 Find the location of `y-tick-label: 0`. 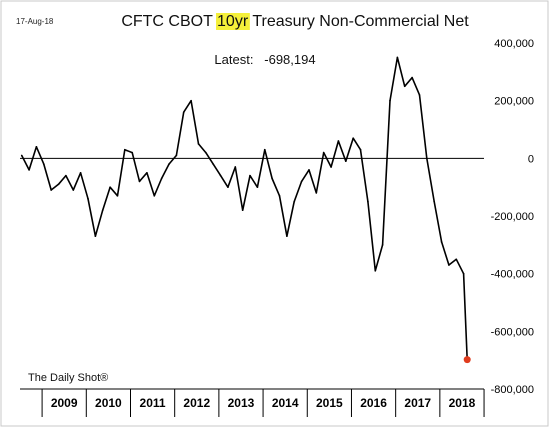

y-tick-label: 0 is located at coordinates (531, 159).